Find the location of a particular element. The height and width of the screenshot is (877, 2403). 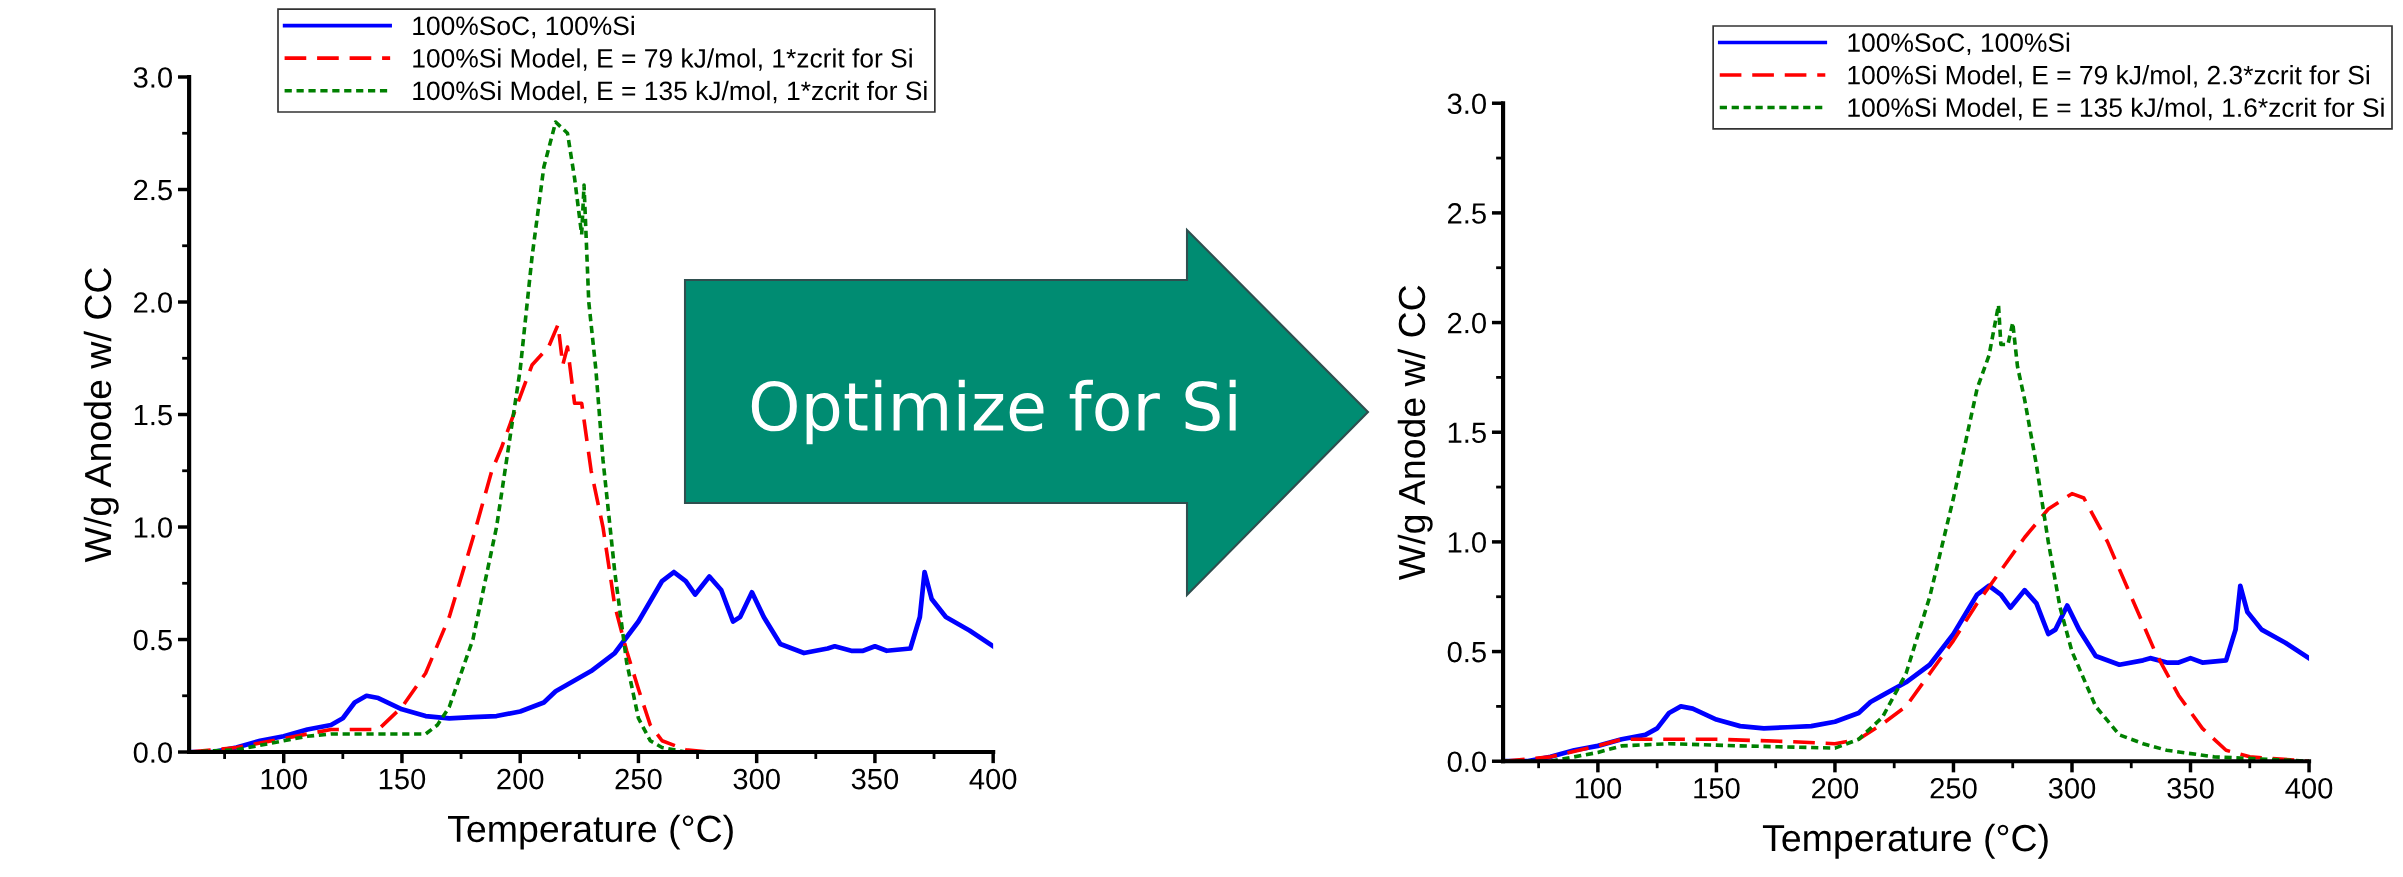

legend-label: 100%Si Model, E = 135 kJ/mol, 1*zcrit for Si is located at coordinates (670, 92).